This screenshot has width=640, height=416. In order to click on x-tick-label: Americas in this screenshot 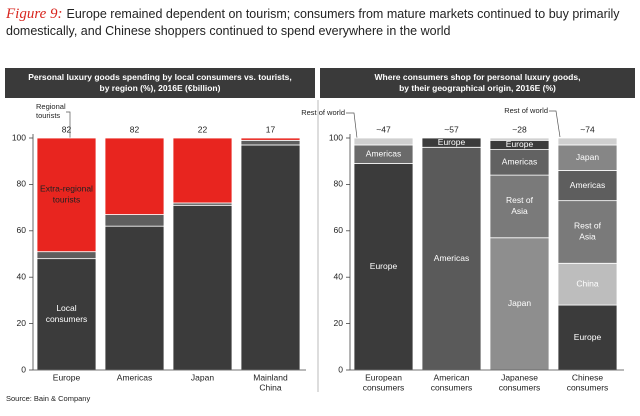, I will do `click(134, 377)`.